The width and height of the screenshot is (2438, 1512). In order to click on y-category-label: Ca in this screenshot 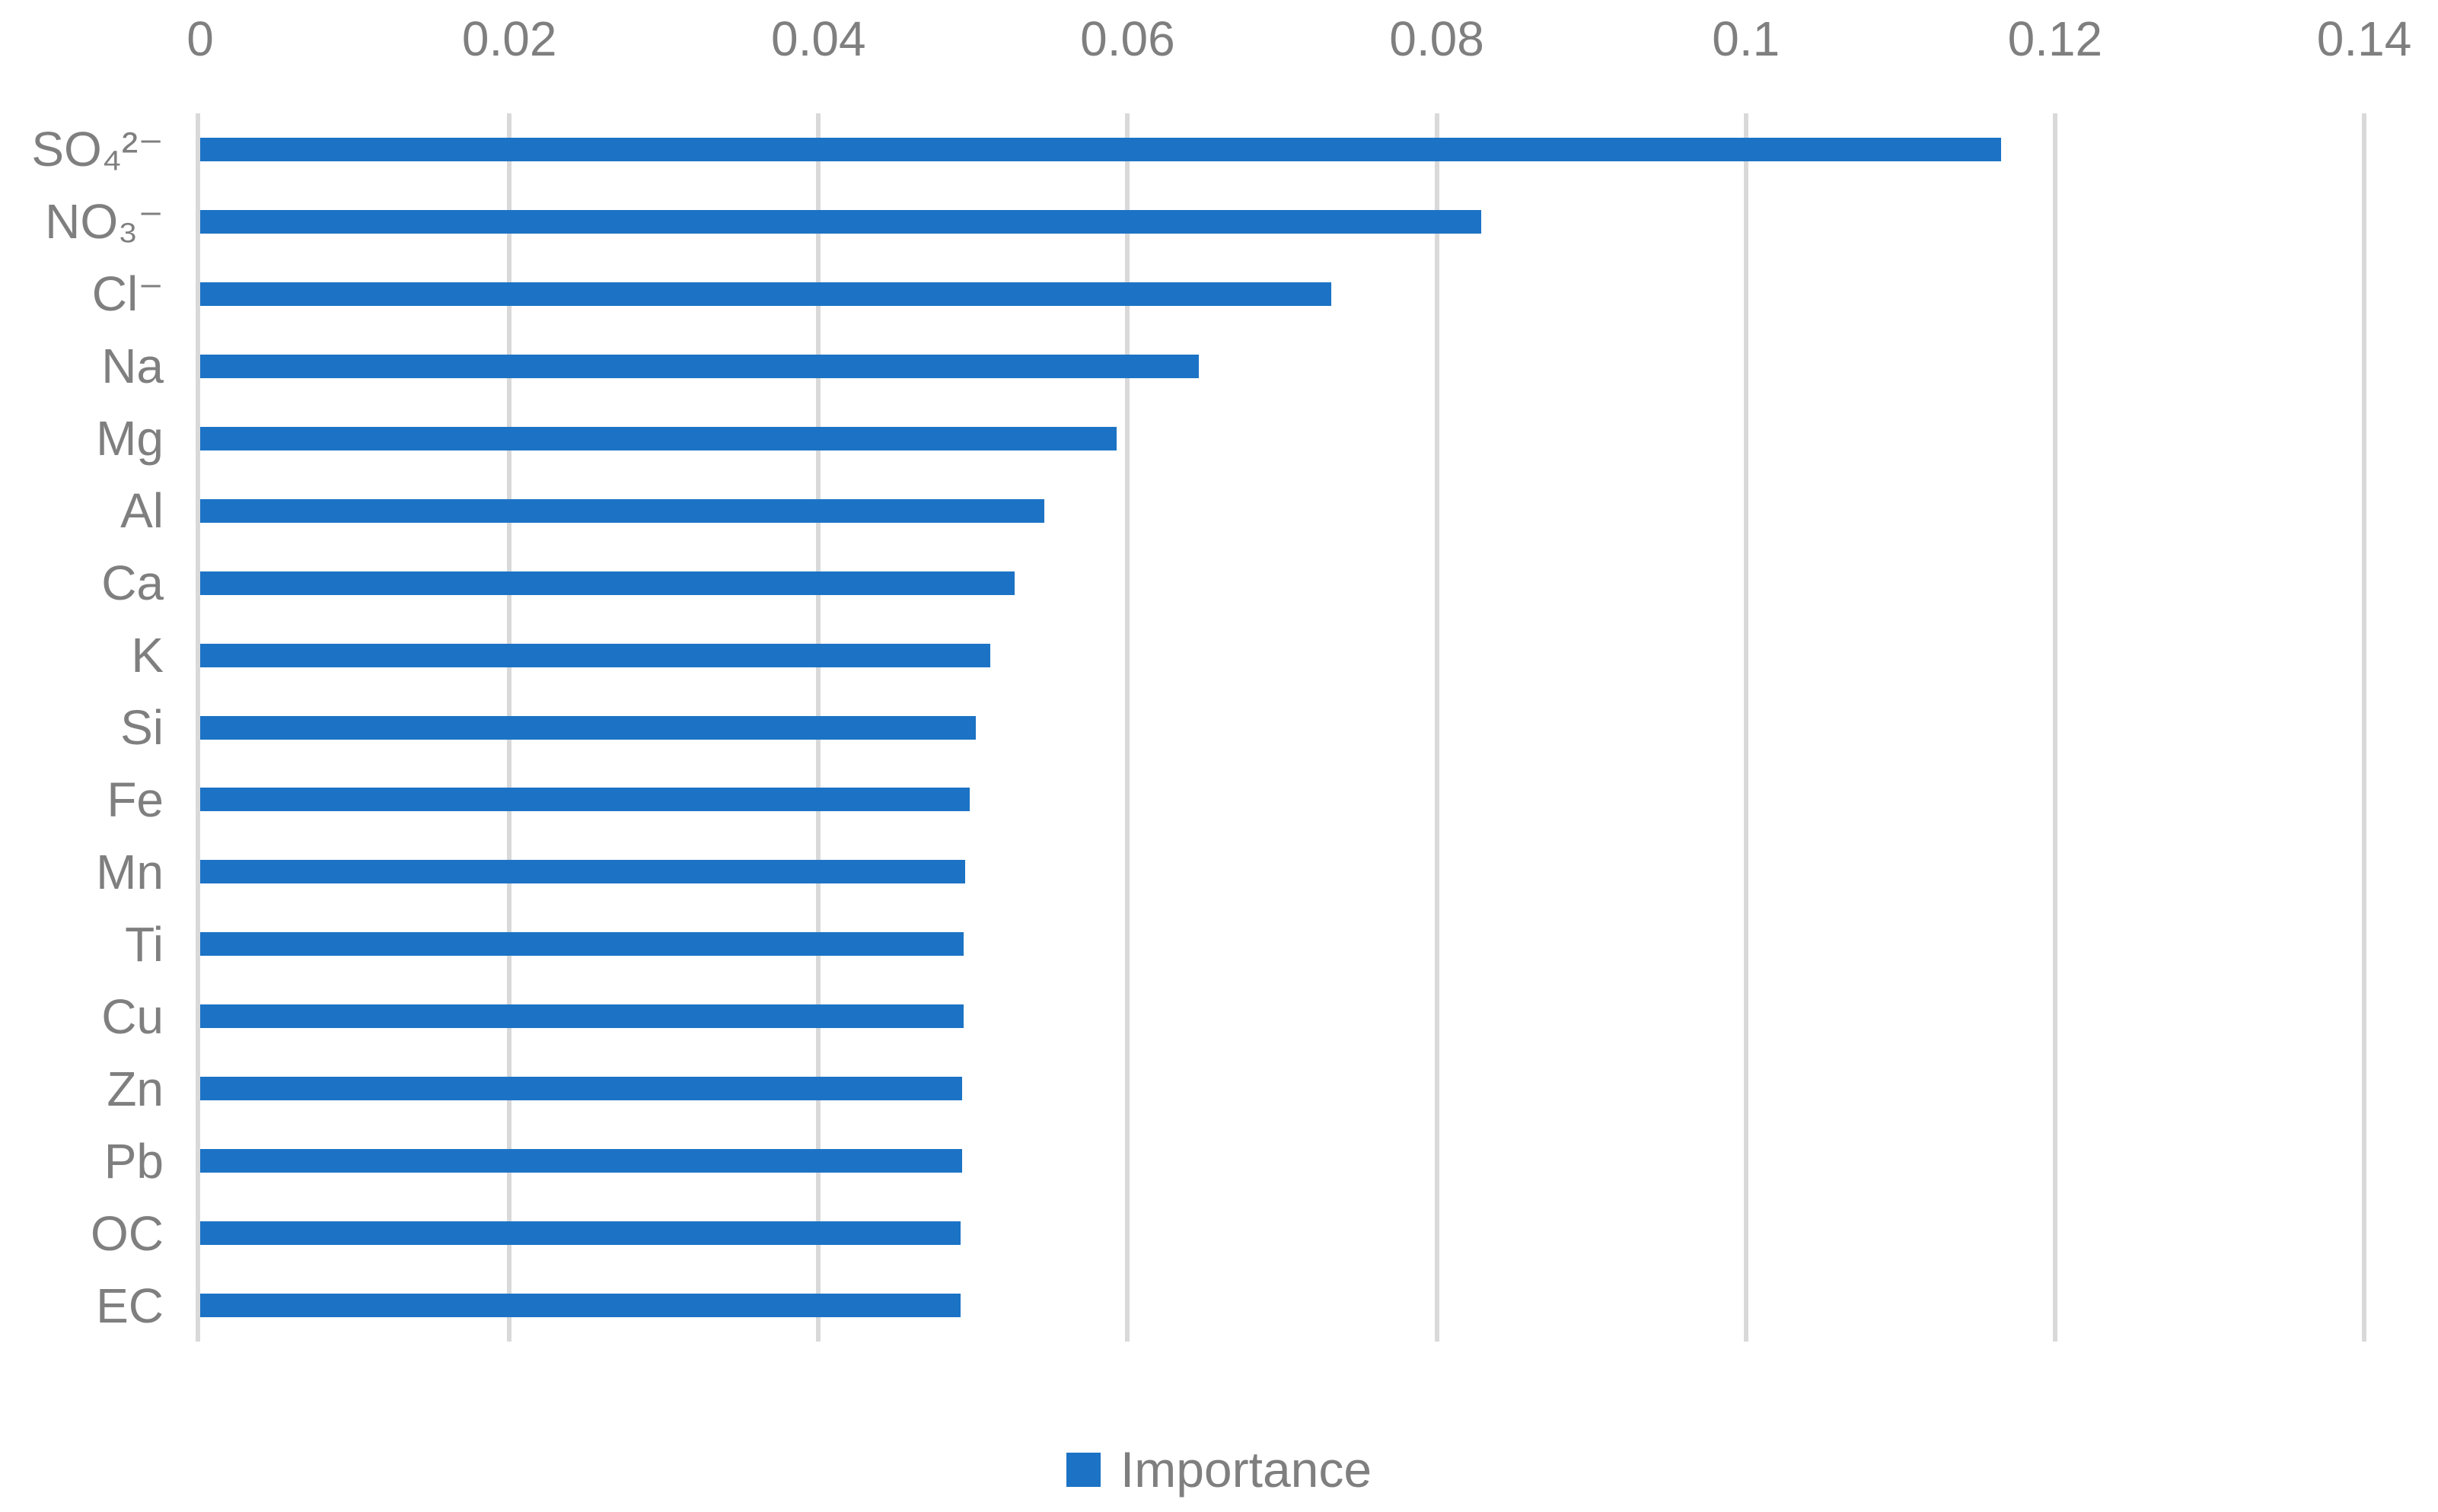, I will do `click(132, 583)`.